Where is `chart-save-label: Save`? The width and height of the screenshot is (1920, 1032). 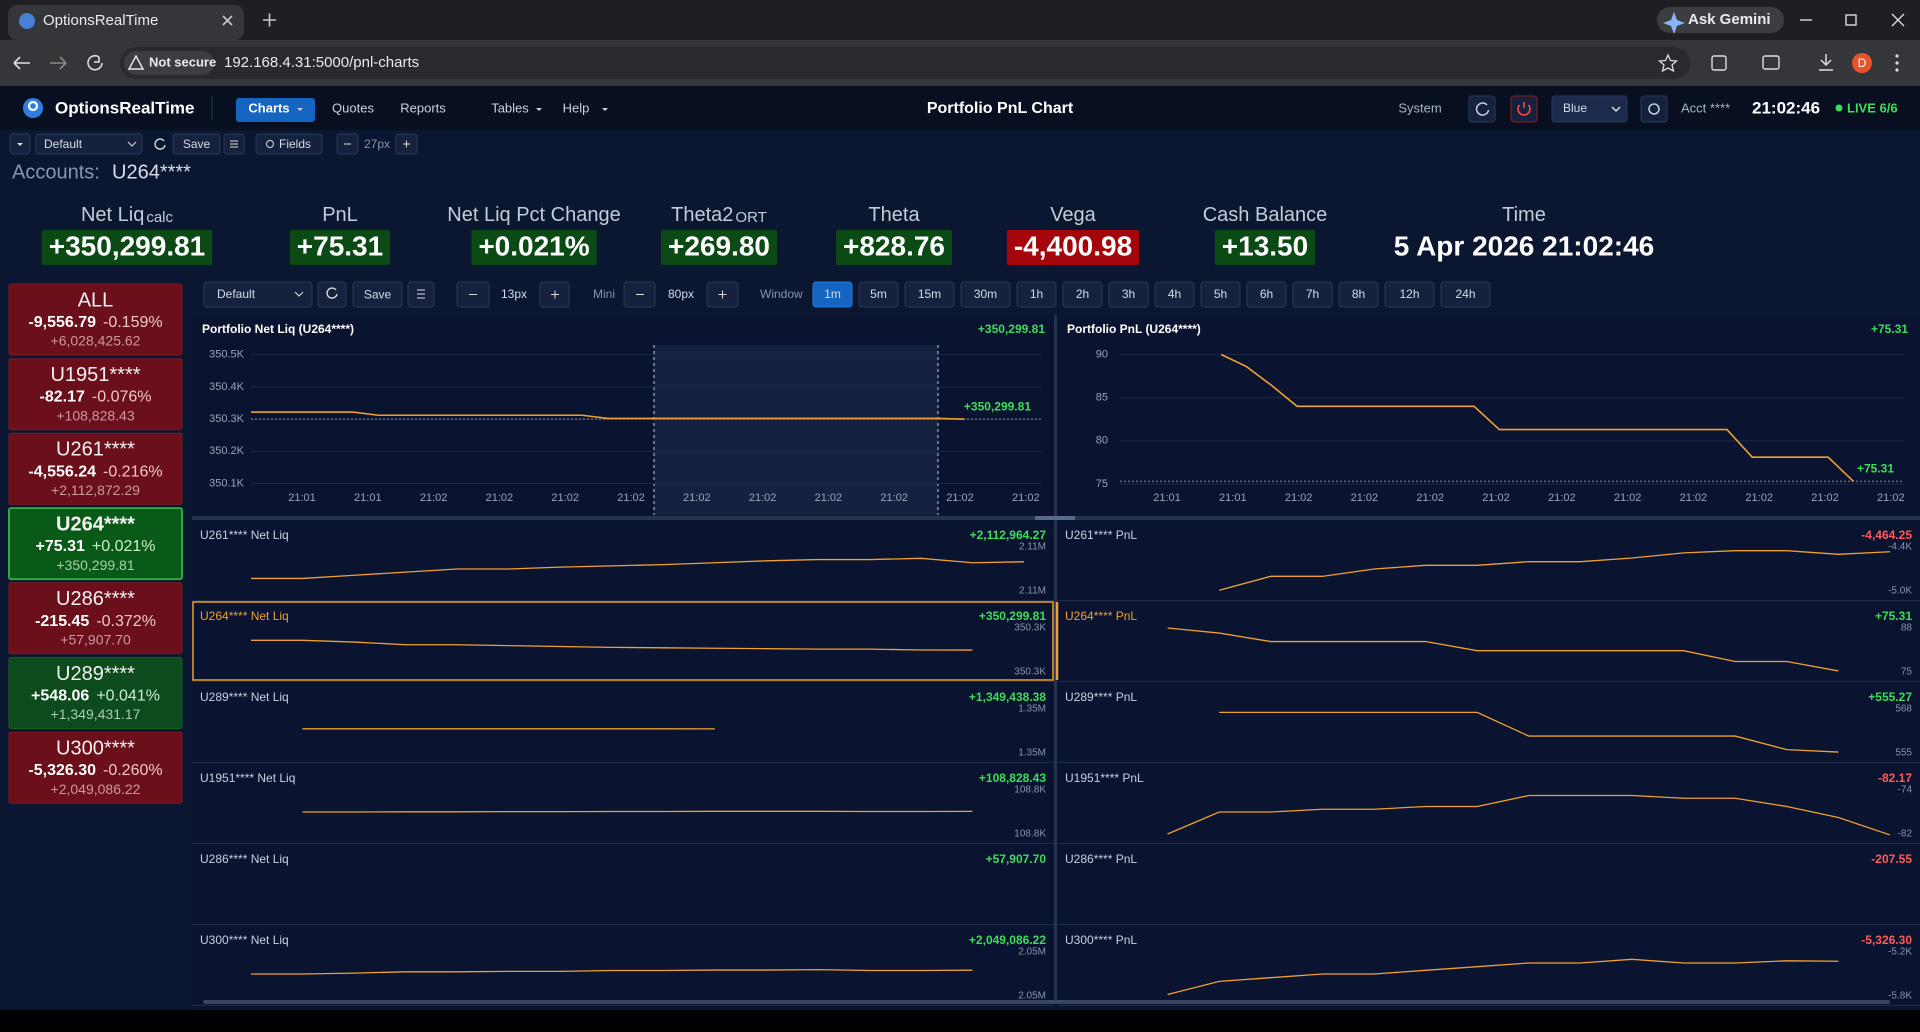
chart-save-label: Save is located at coordinates (378, 295).